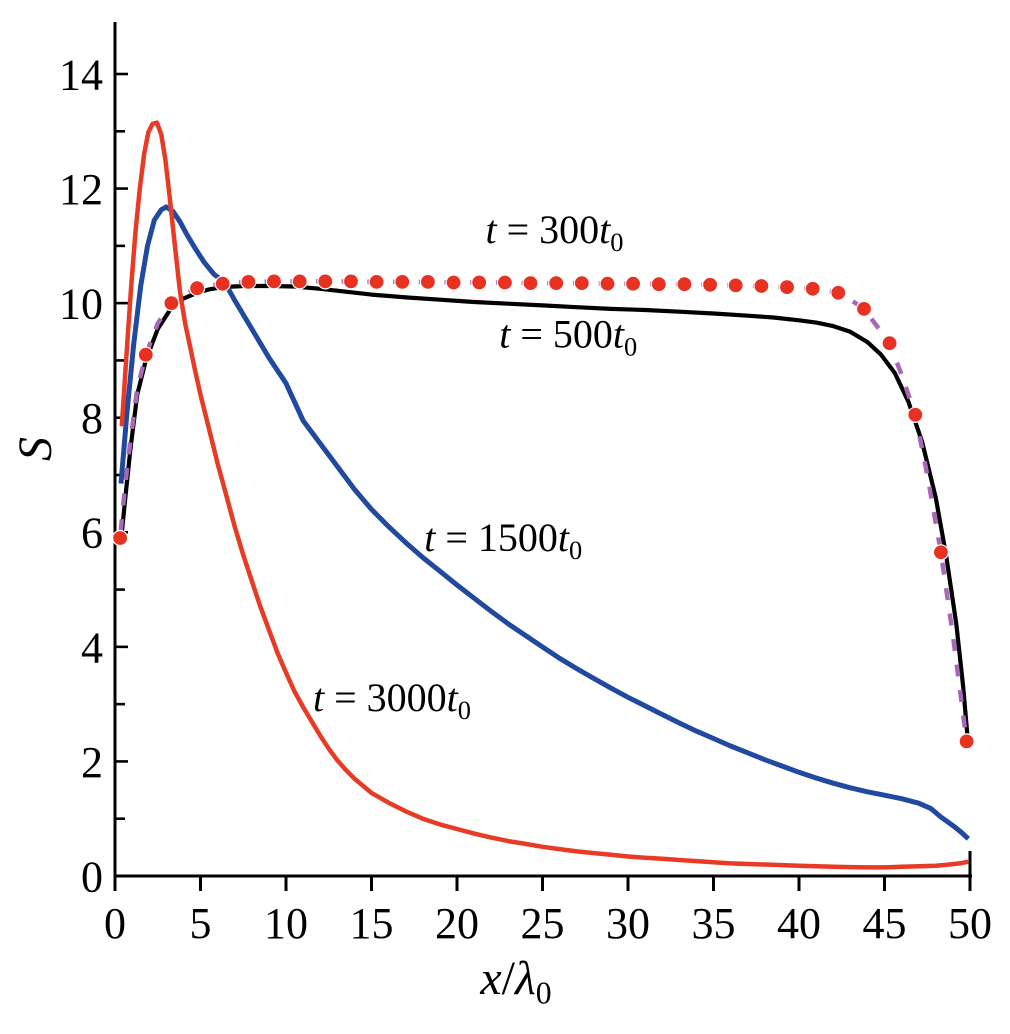 The width and height of the screenshot is (1010, 1034). What do you see at coordinates (92, 876) in the screenshot?
I see `y-tick-label: 0` at bounding box center [92, 876].